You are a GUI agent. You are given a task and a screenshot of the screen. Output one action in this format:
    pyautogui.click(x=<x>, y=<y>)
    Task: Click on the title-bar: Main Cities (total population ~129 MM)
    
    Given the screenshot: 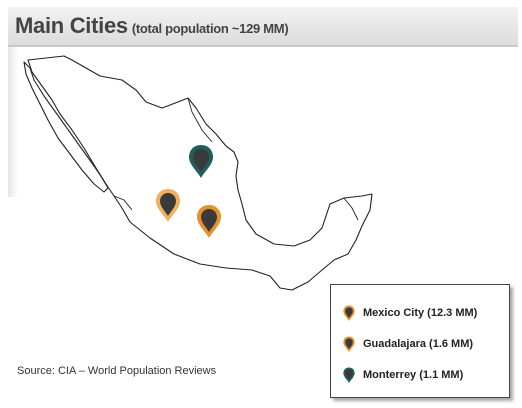 What is the action you would take?
    pyautogui.click(x=263, y=27)
    